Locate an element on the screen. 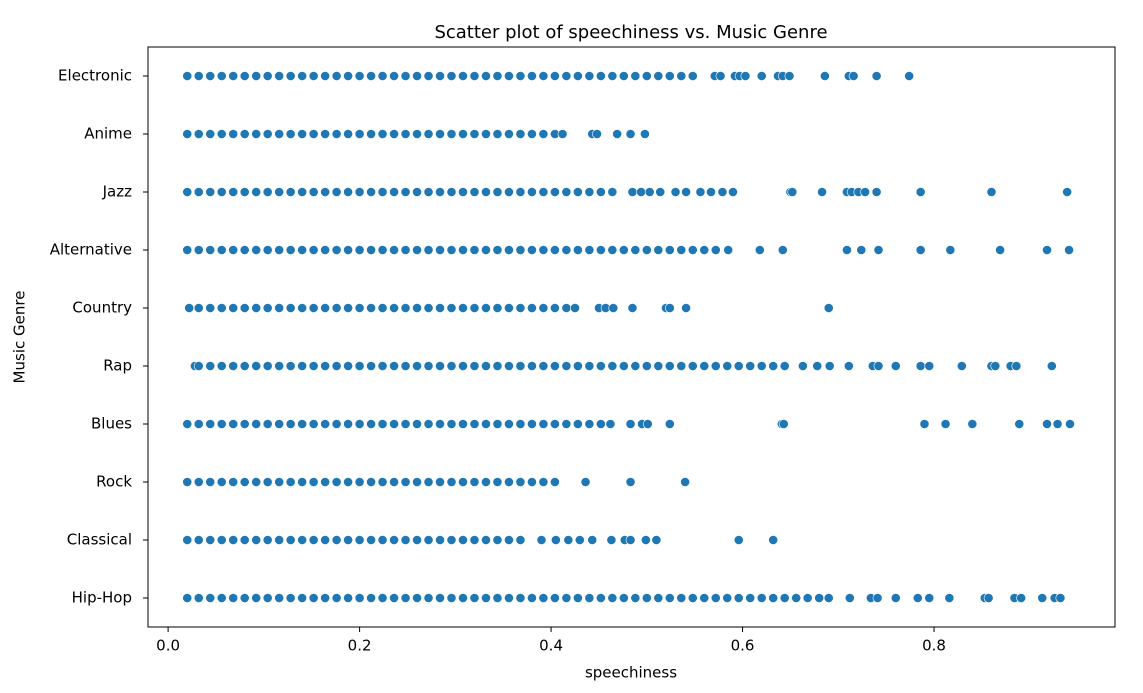 This screenshot has height=693, width=1143. y-tick-label: Electronic is located at coordinates (95, 76).